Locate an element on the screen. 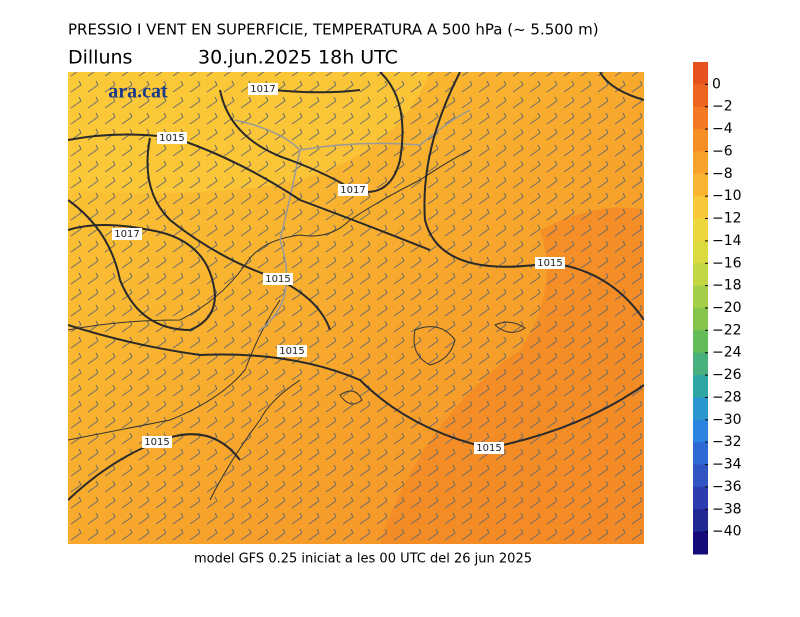 This screenshot has width=800, height=617. colorbar-label: −22 is located at coordinates (727, 330).